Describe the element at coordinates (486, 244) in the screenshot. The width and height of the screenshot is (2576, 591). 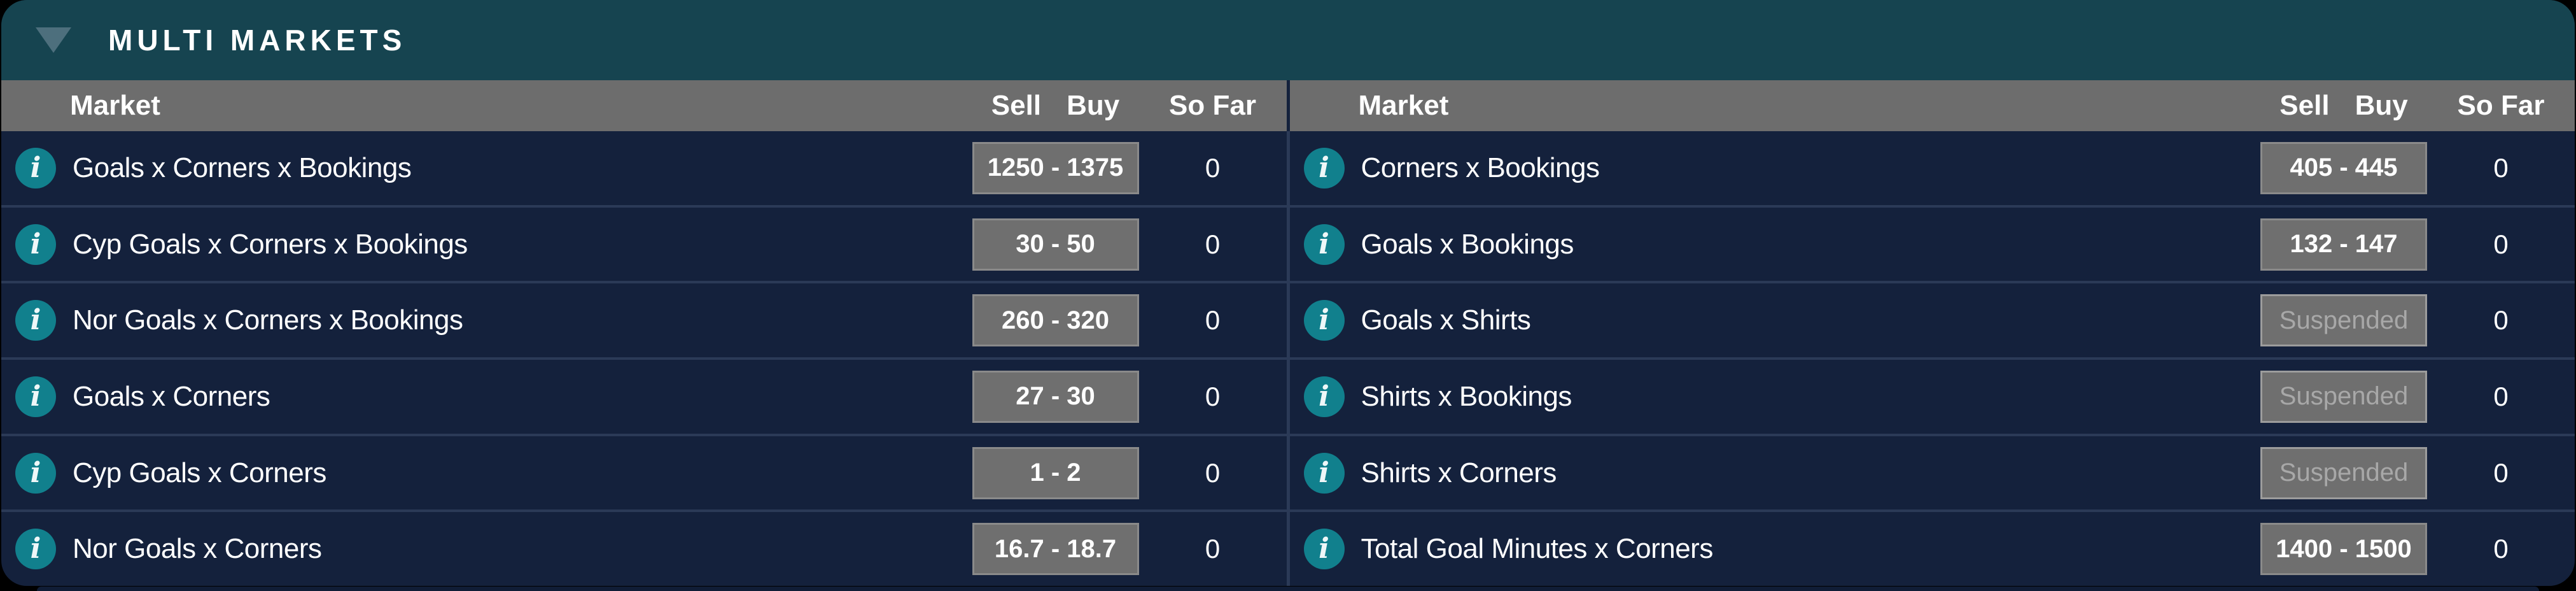
I see `market-cell: i Cyp Goals x Corners x Bookings` at that location.